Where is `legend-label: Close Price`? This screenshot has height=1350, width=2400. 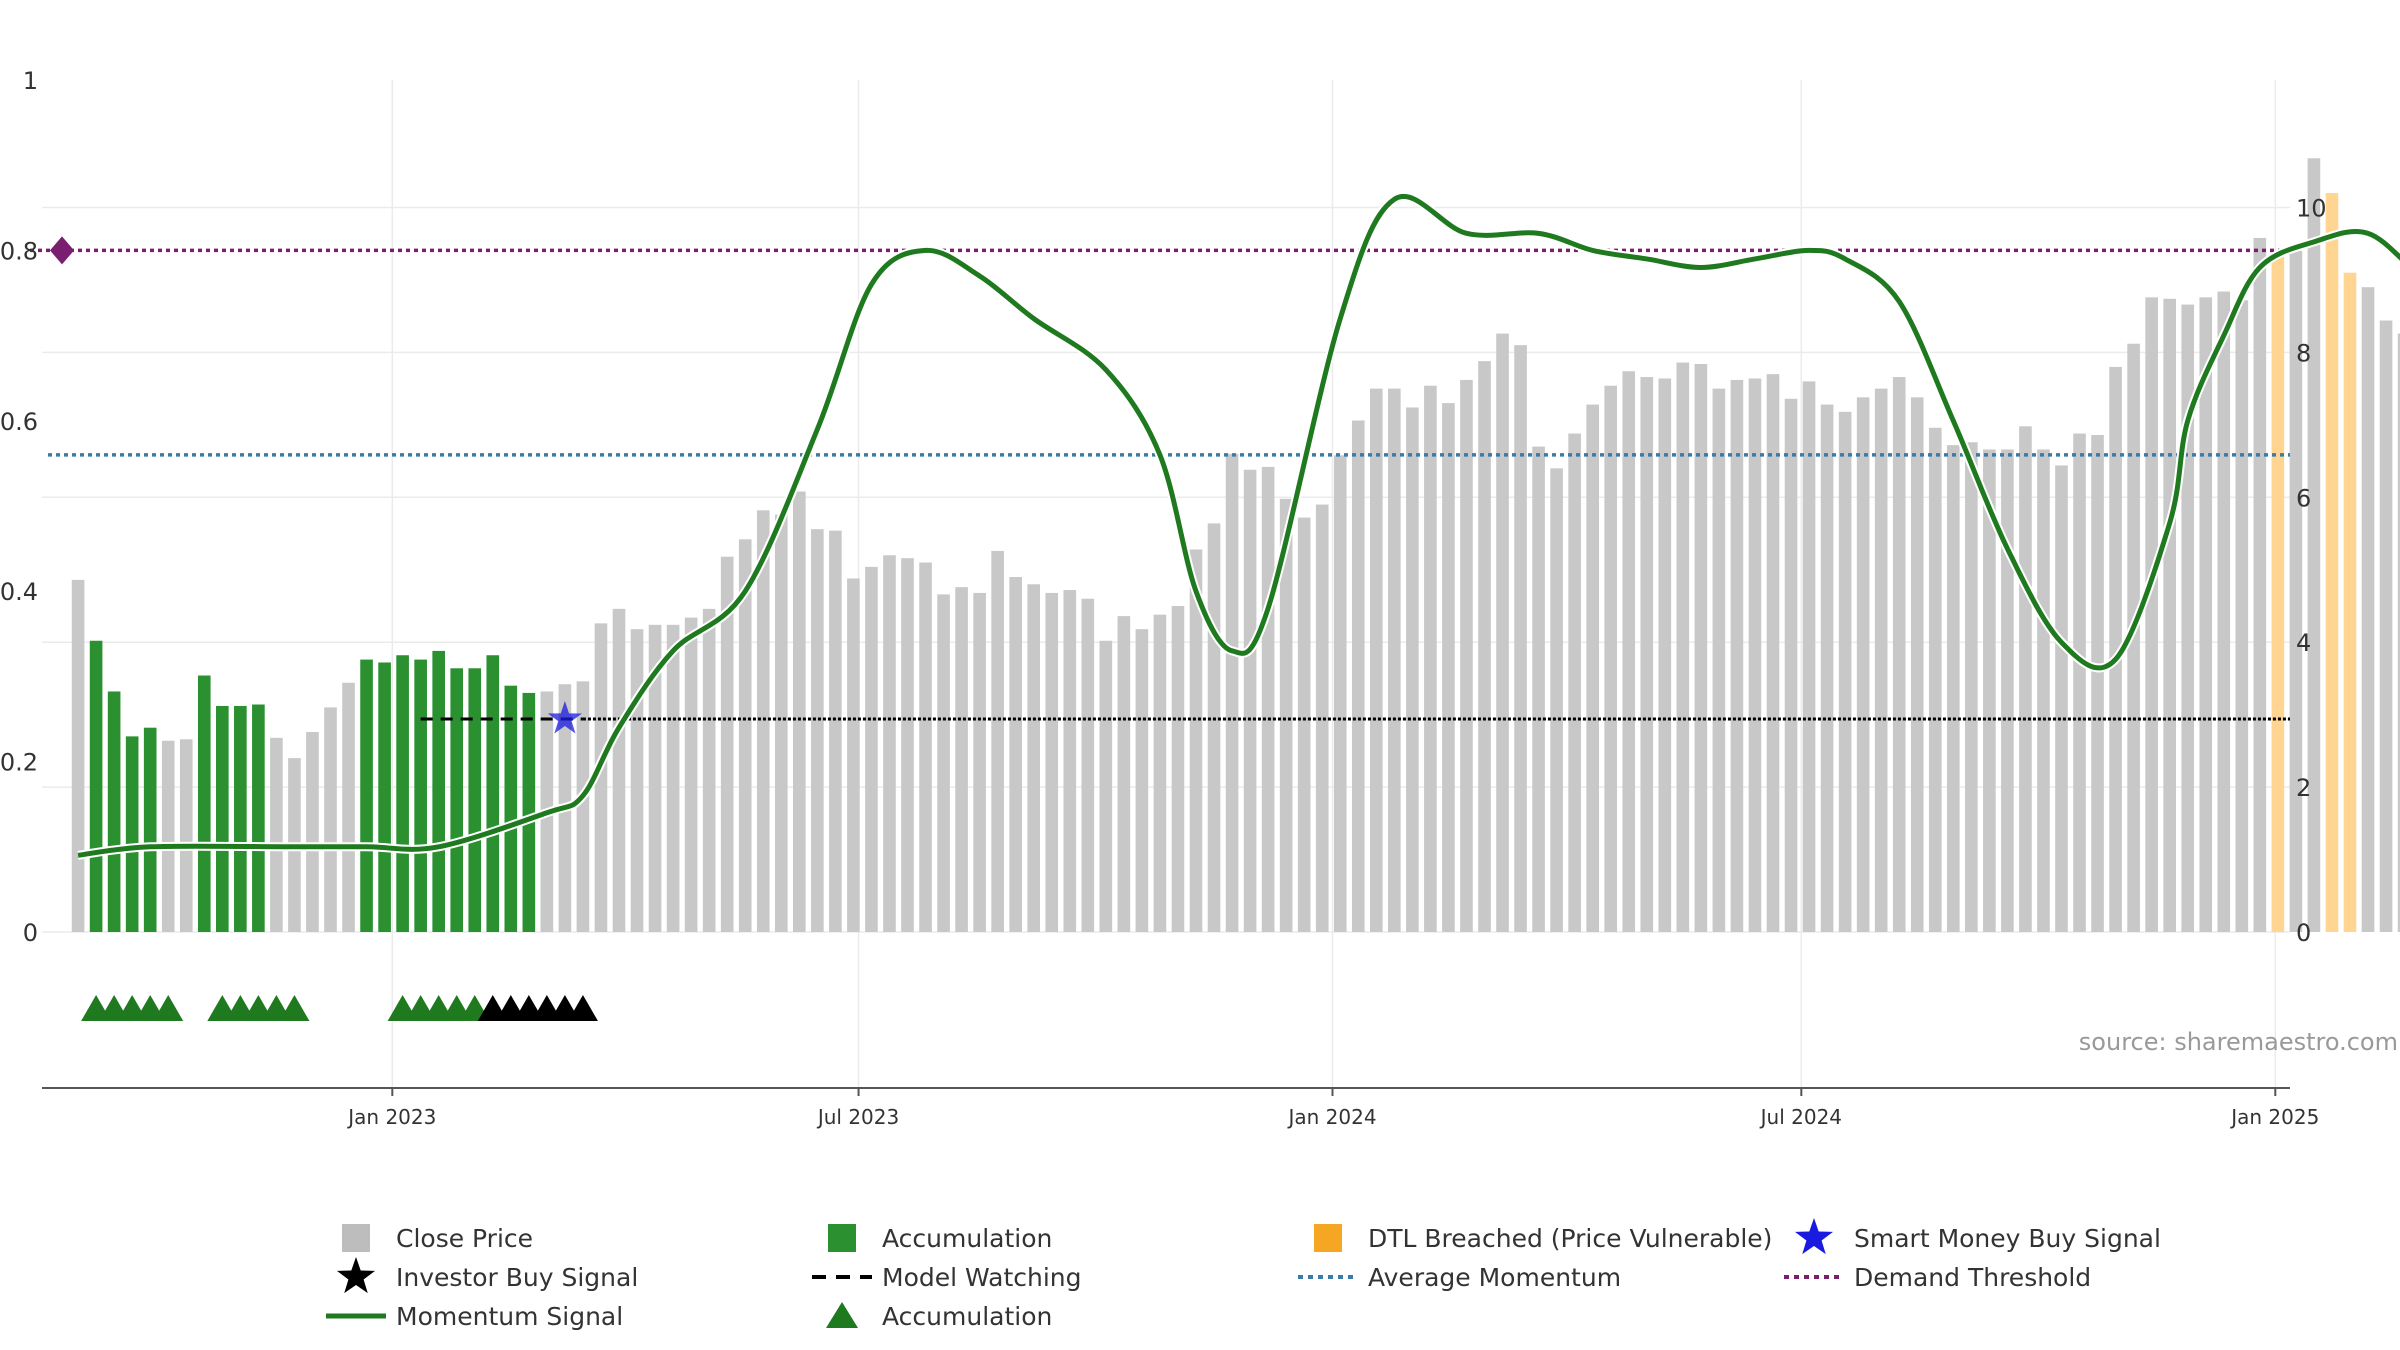
legend-label: Close Price is located at coordinates (464, 1238).